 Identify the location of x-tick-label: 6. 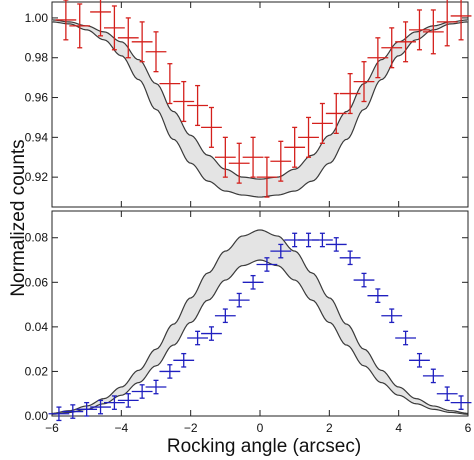
(468, 428).